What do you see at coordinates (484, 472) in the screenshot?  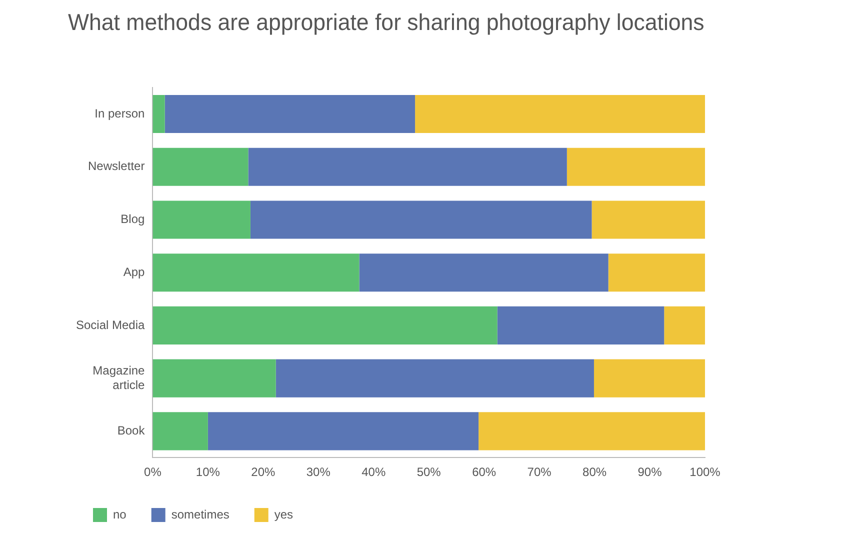 I see `x-tick-label: 60%` at bounding box center [484, 472].